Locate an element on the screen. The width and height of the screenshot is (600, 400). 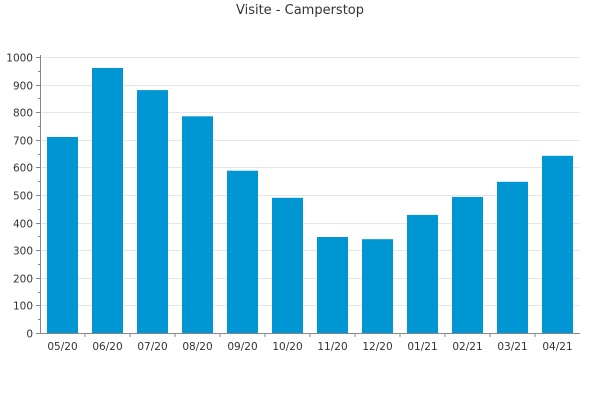
x-tick-label: 10/20 is located at coordinates (287, 347).